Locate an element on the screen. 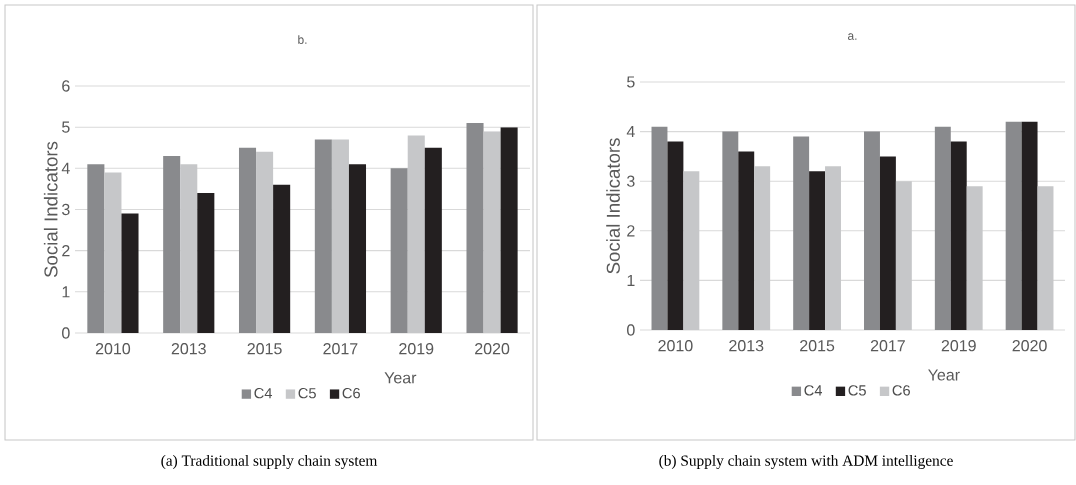  chart-title: b. is located at coordinates (302, 39).